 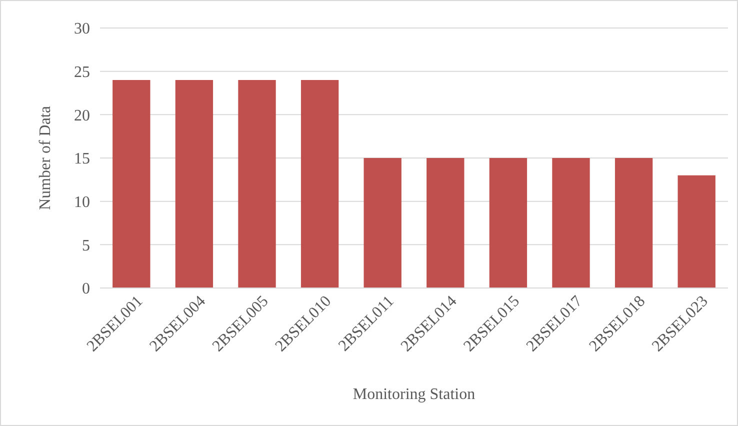 I want to click on x-axis-title: Monitoring Station, so click(x=414, y=394).